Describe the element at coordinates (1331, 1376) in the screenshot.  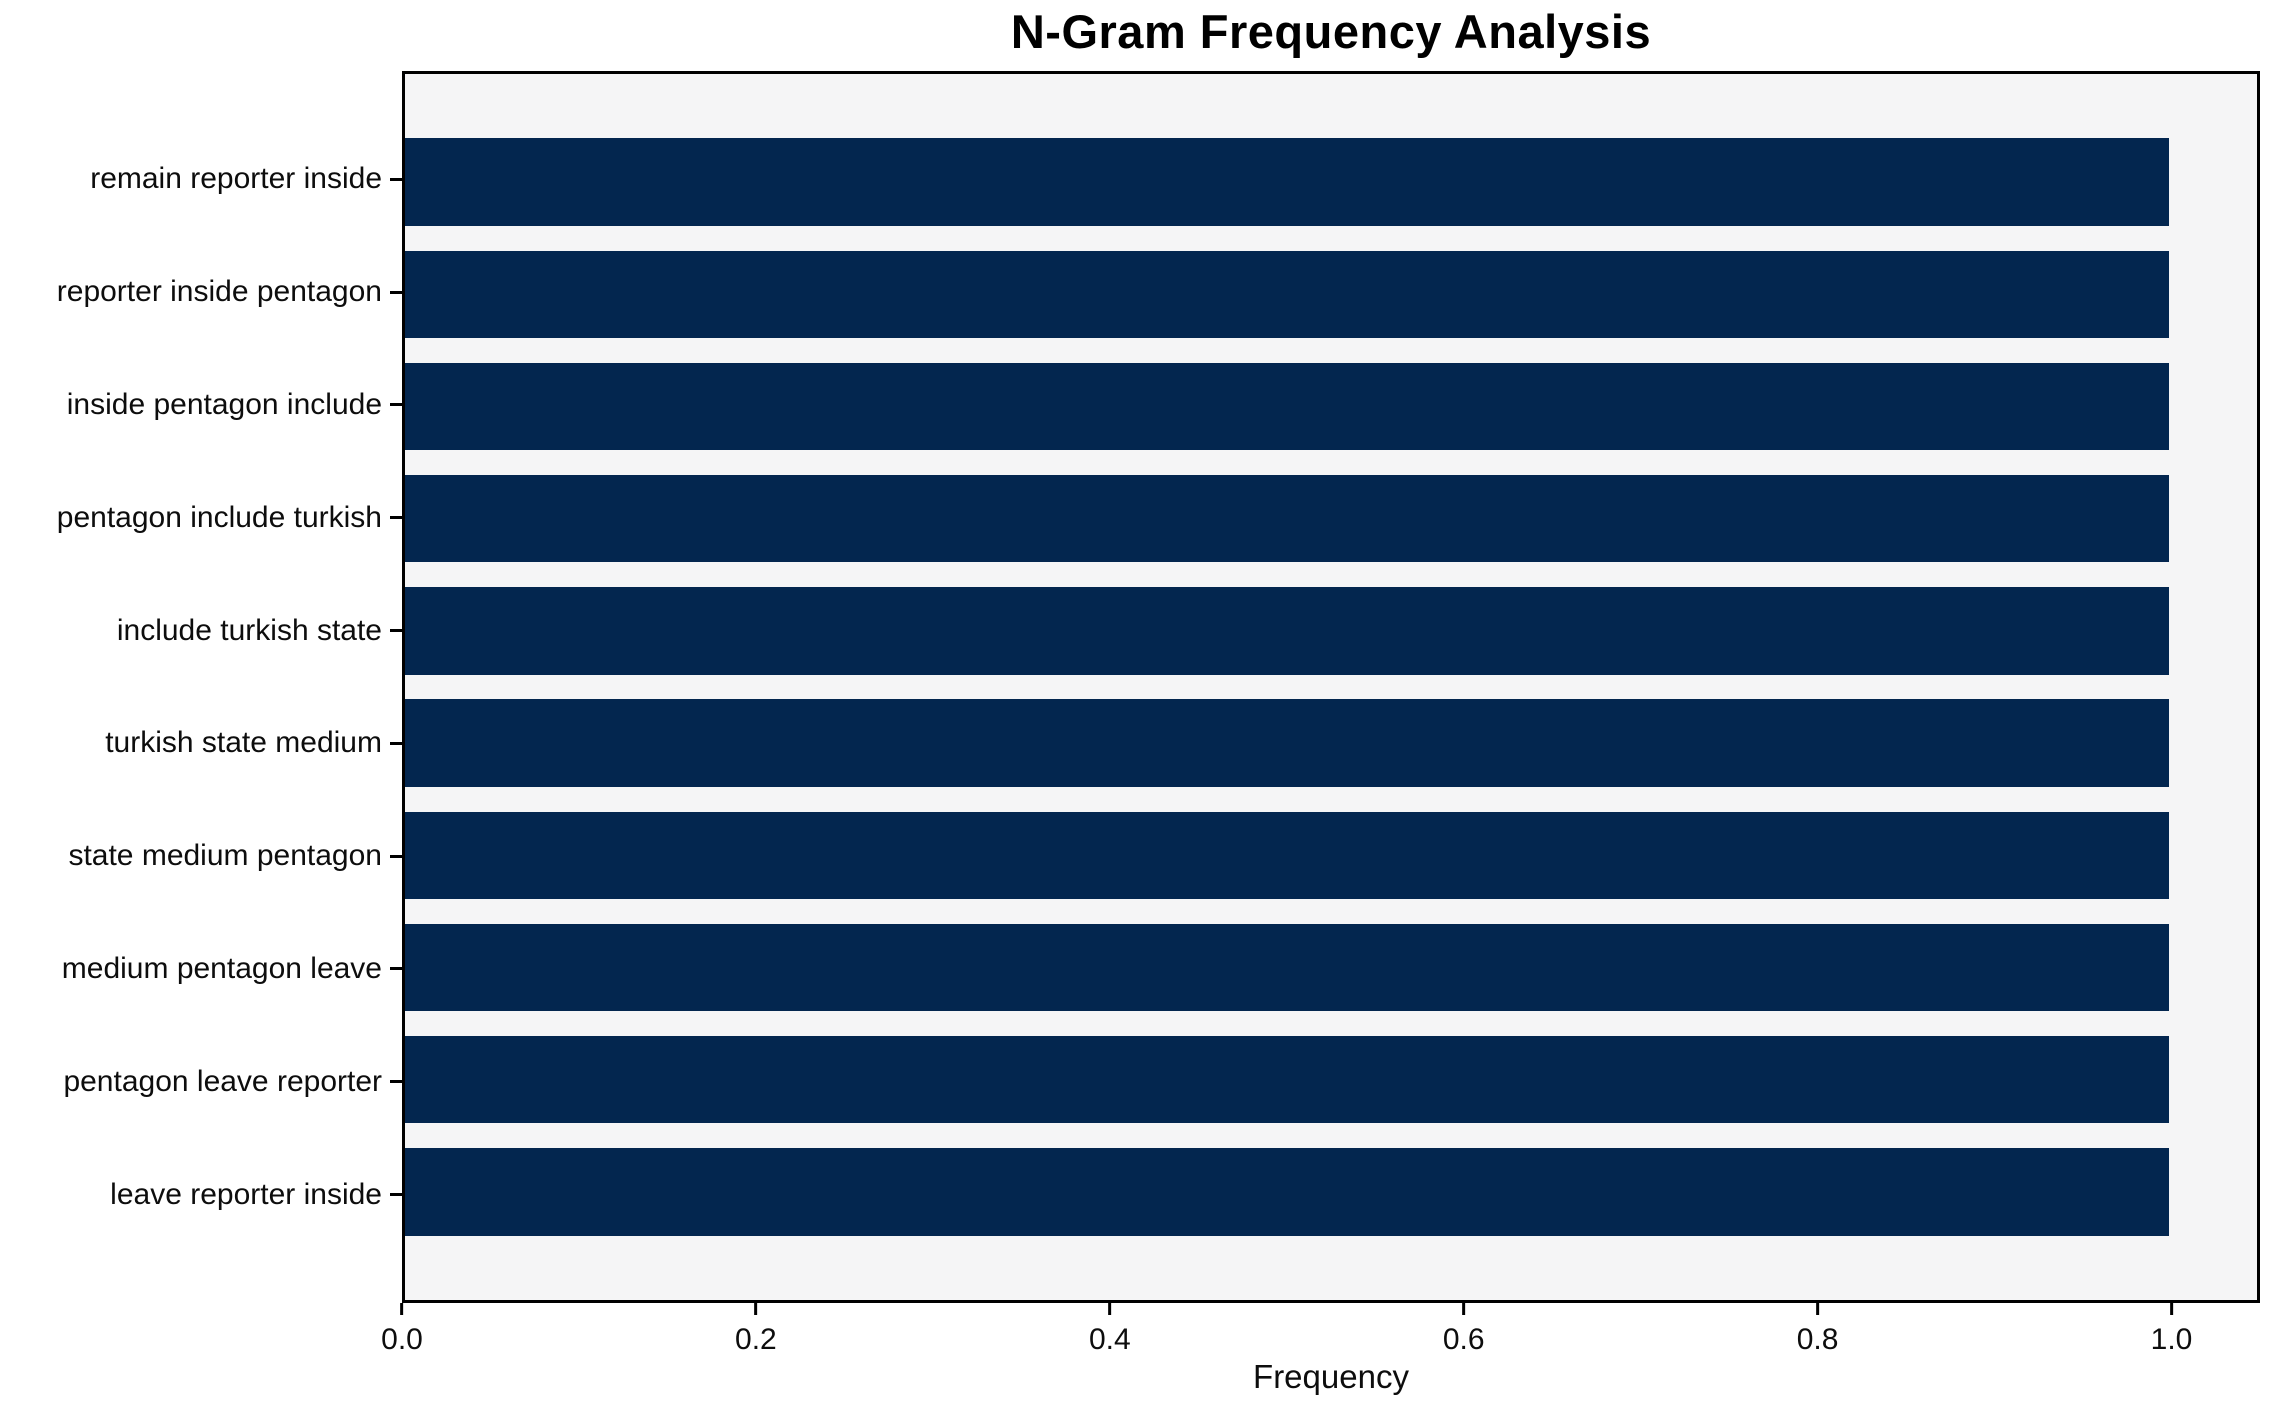
I see `x-axis-title: Frequency` at that location.